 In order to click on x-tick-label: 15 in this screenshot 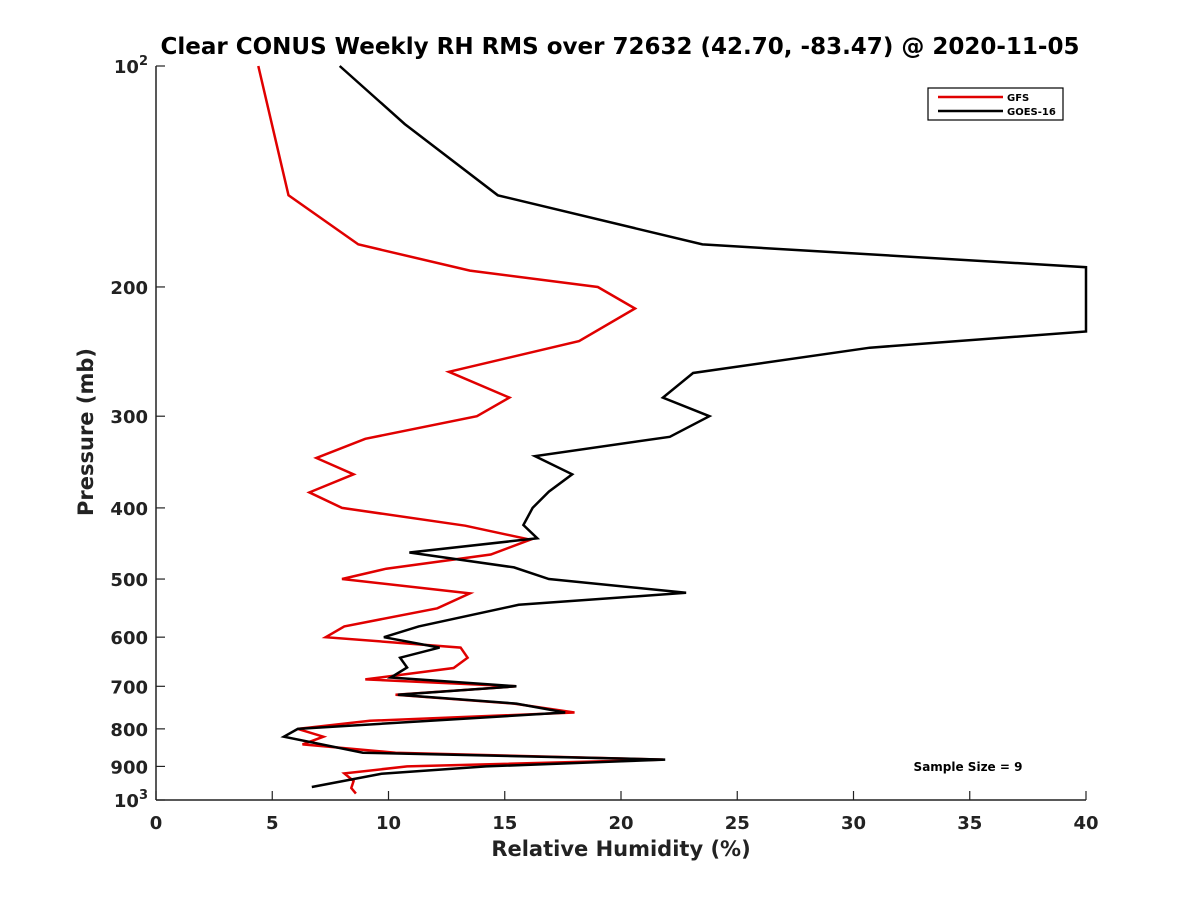, I will do `click(504, 823)`.